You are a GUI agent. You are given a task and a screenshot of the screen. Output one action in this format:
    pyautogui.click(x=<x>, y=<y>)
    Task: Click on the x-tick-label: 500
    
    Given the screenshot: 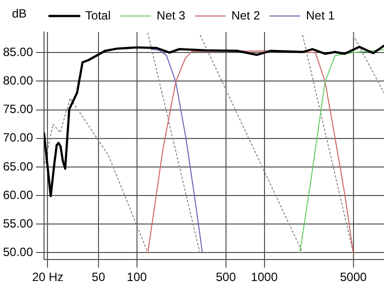 What is the action you would take?
    pyautogui.click(x=226, y=277)
    